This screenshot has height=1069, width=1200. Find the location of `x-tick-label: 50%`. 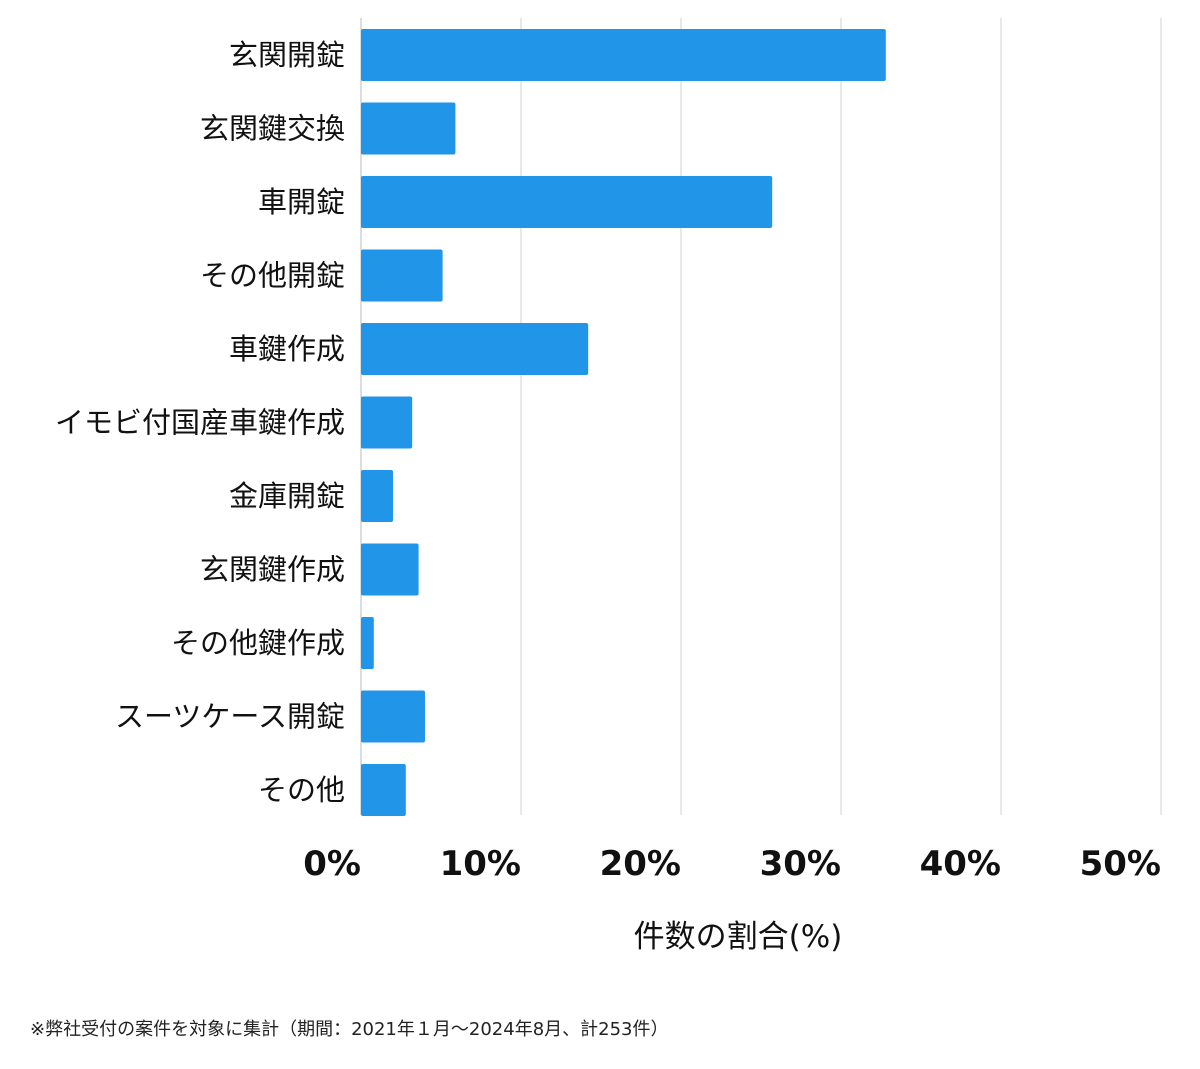

x-tick-label: 50% is located at coordinates (1120, 864).